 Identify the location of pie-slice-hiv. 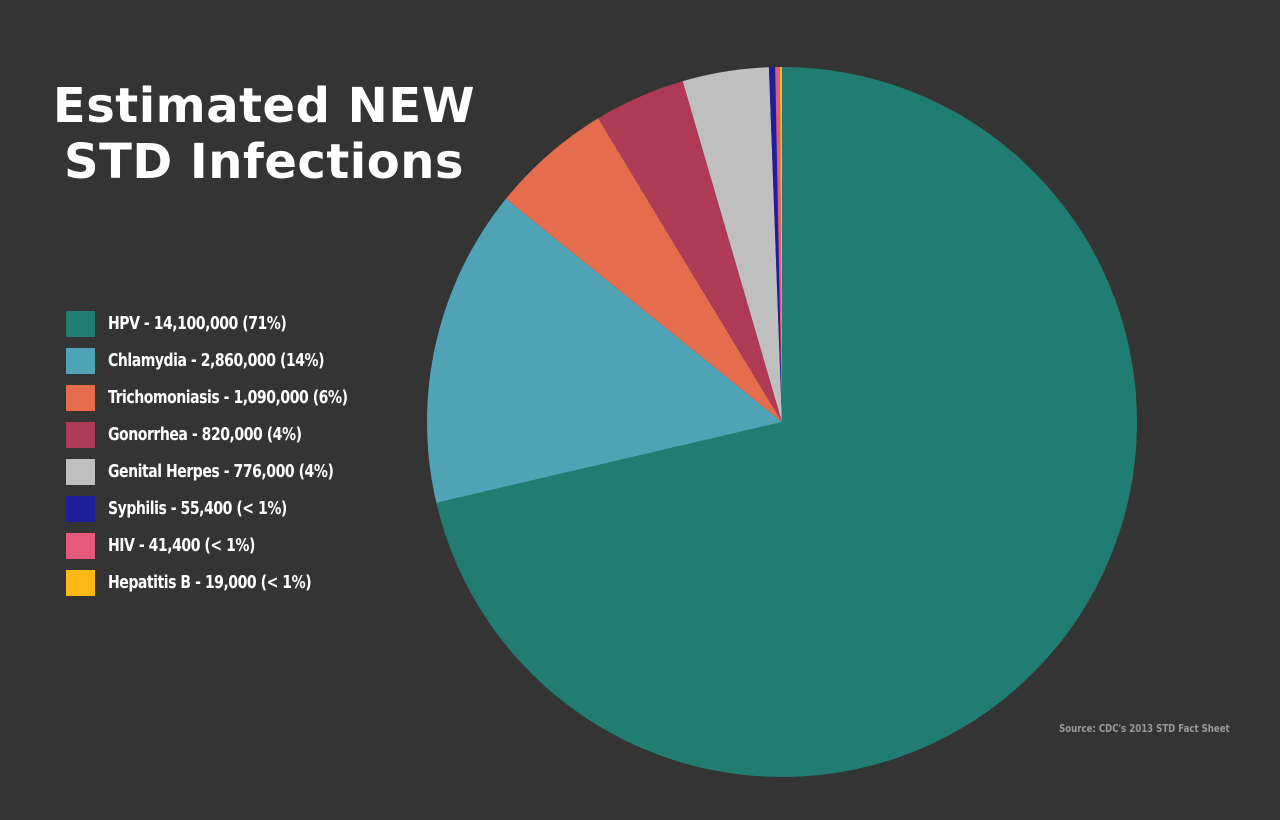
(778, 244).